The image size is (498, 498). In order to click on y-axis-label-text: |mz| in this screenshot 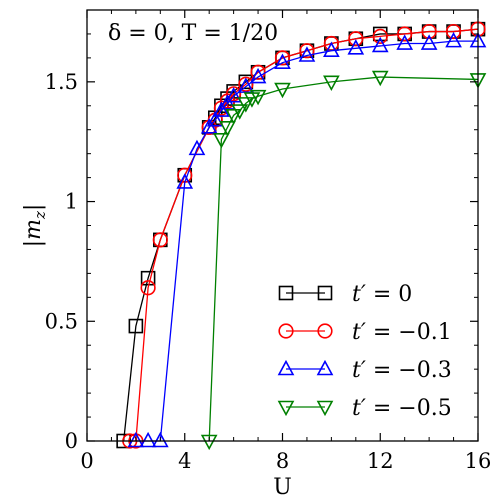, I will do `click(35, 226)`.